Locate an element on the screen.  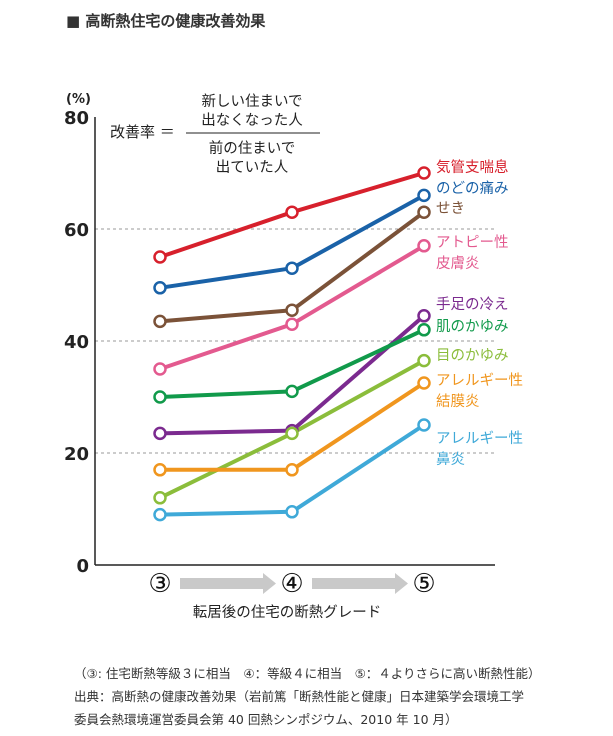
x-axis-label: 転居後の住宅の断熱グレード is located at coordinates (287, 612).